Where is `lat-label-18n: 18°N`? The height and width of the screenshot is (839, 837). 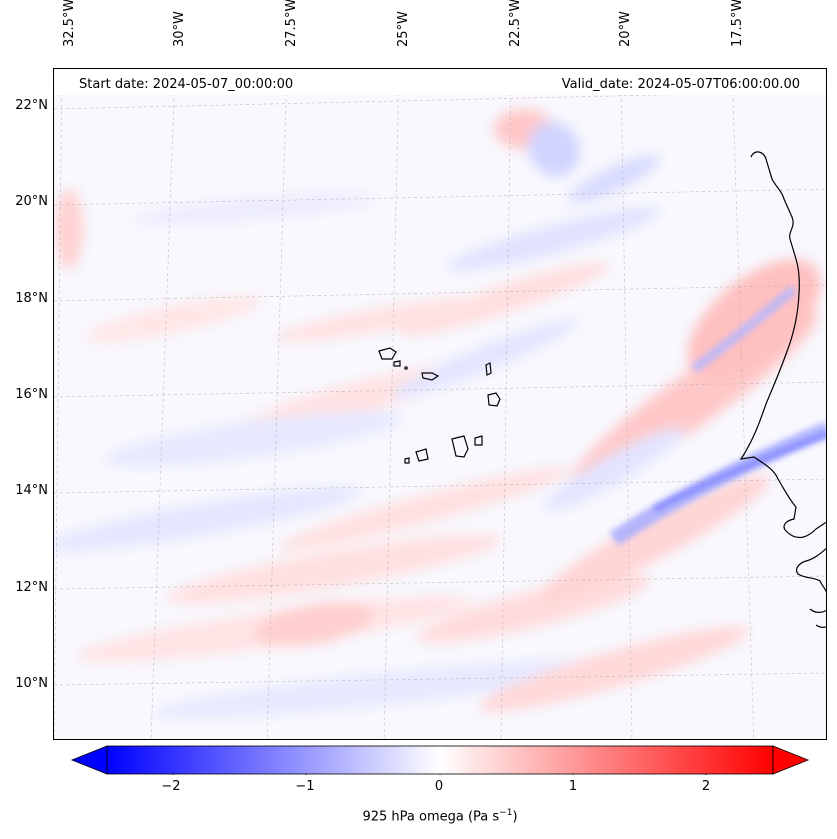 lat-label-18n: 18°N is located at coordinates (31, 298).